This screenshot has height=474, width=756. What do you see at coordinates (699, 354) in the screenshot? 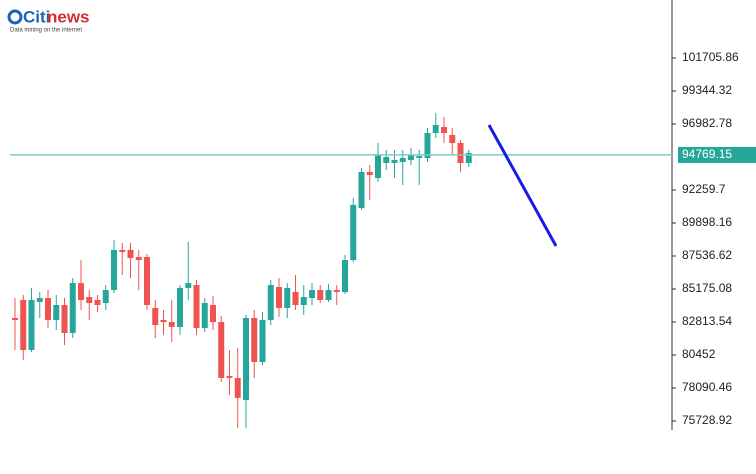
I see `y-tick-label: 80452` at bounding box center [699, 354].